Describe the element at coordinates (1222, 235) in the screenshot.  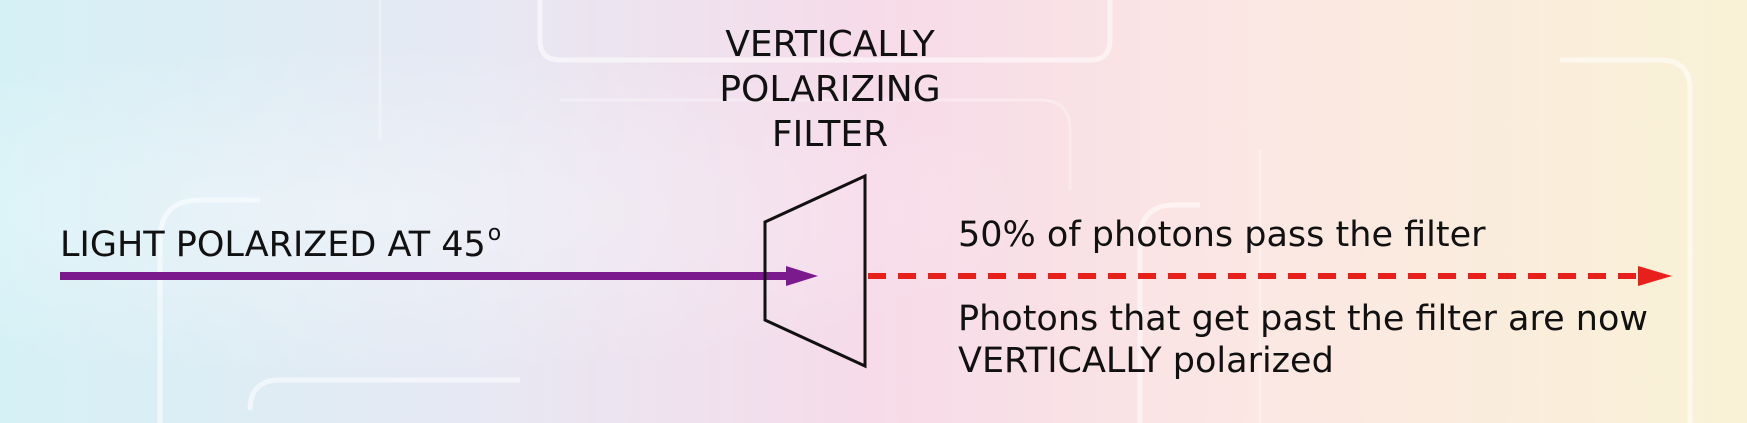
I see `pass-rate-label: 50% of photons pass the filter` at that location.